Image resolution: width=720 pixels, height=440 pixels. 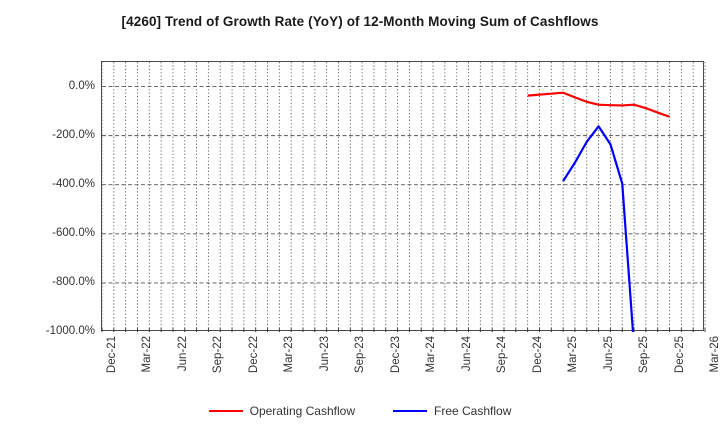 I want to click on x-axis-tick-label: Jun-22, so click(x=182, y=354).